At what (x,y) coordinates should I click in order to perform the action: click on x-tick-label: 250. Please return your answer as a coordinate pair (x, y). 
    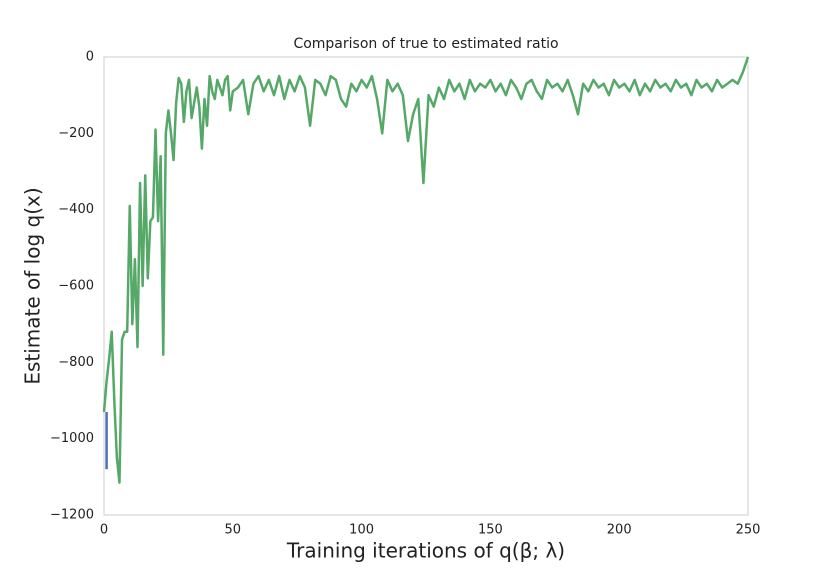
    Looking at the image, I should click on (748, 530).